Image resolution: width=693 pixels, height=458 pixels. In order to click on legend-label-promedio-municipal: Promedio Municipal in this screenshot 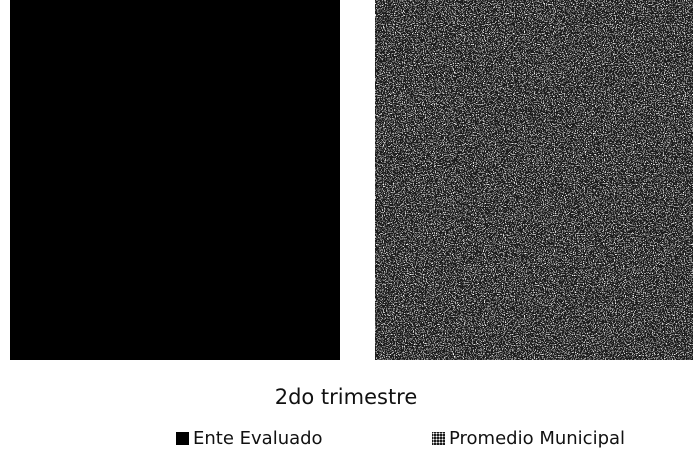, I will do `click(537, 438)`.